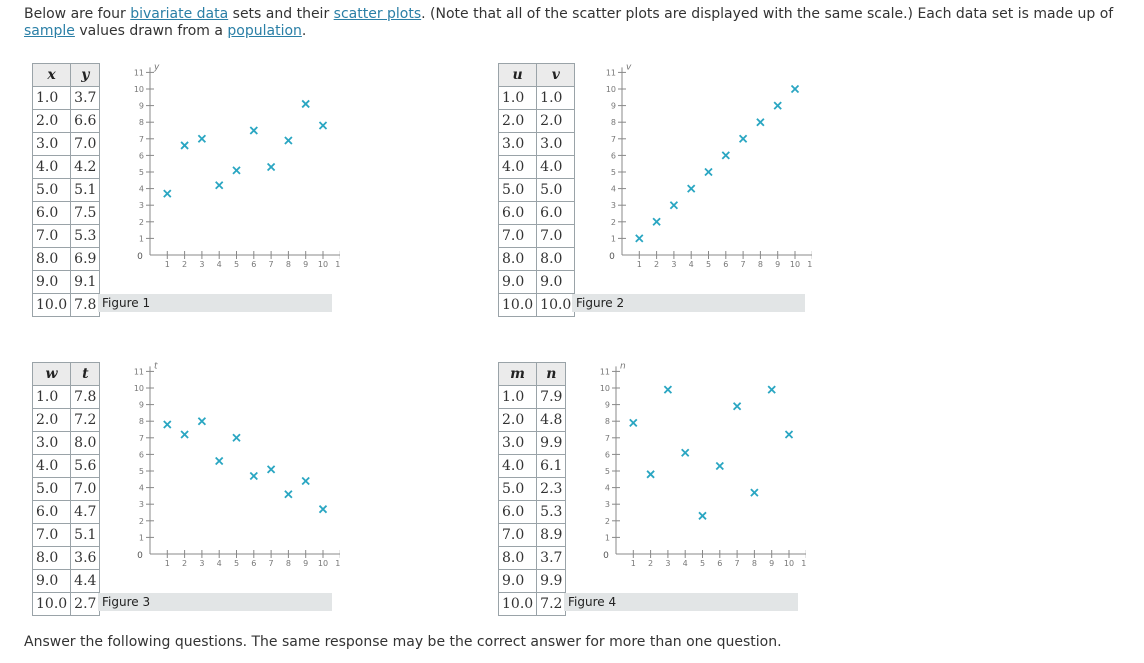  Describe the element at coordinates (264, 31) in the screenshot. I see `population-link: population` at that location.